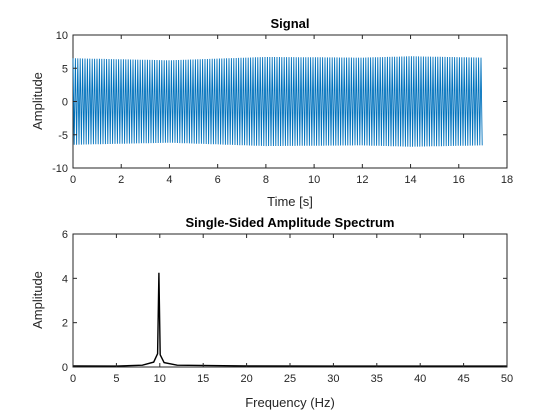 This screenshot has height=420, width=560. I want to click on signal-x-tick-label: 14, so click(410, 180).